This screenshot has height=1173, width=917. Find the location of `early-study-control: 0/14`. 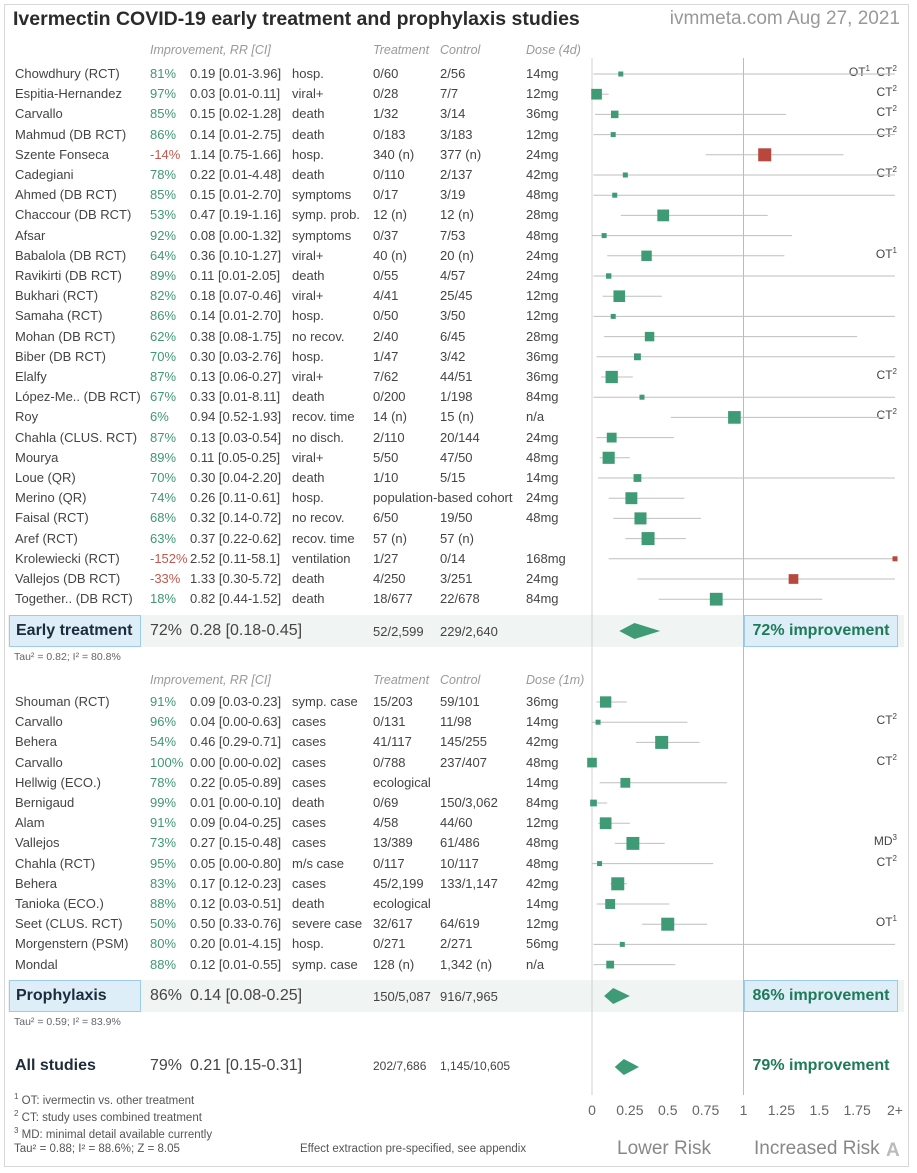

early-study-control: 0/14 is located at coordinates (453, 558).